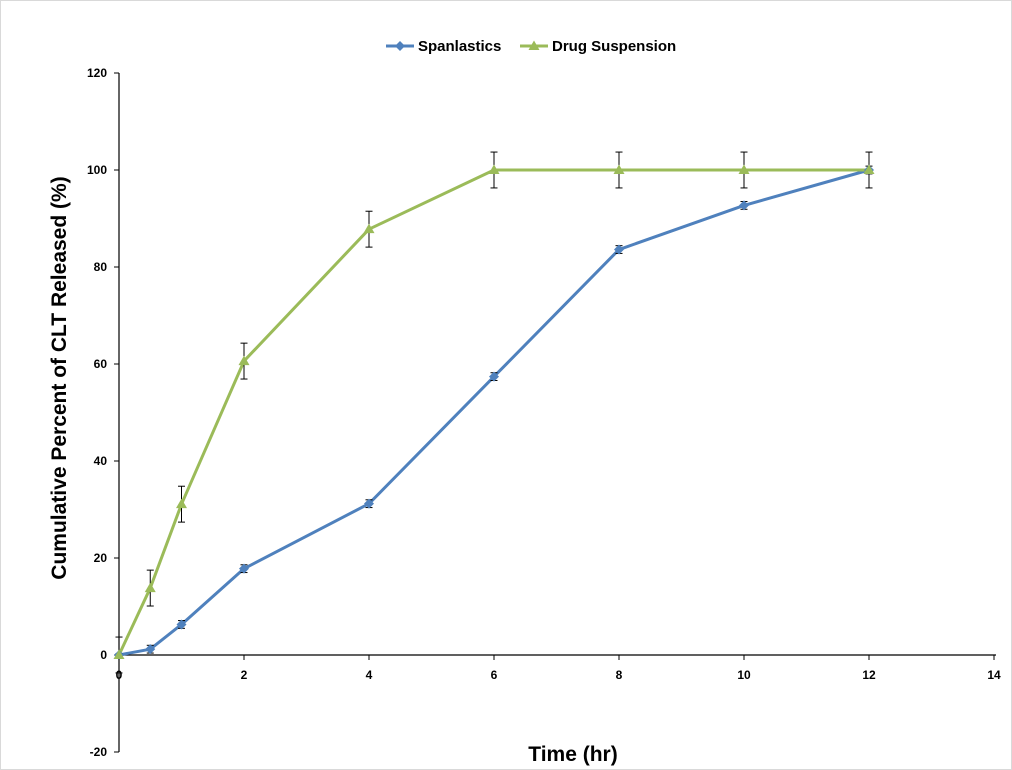 The height and width of the screenshot is (770, 1012). I want to click on x-axis-title: Time (hr), so click(572, 754).